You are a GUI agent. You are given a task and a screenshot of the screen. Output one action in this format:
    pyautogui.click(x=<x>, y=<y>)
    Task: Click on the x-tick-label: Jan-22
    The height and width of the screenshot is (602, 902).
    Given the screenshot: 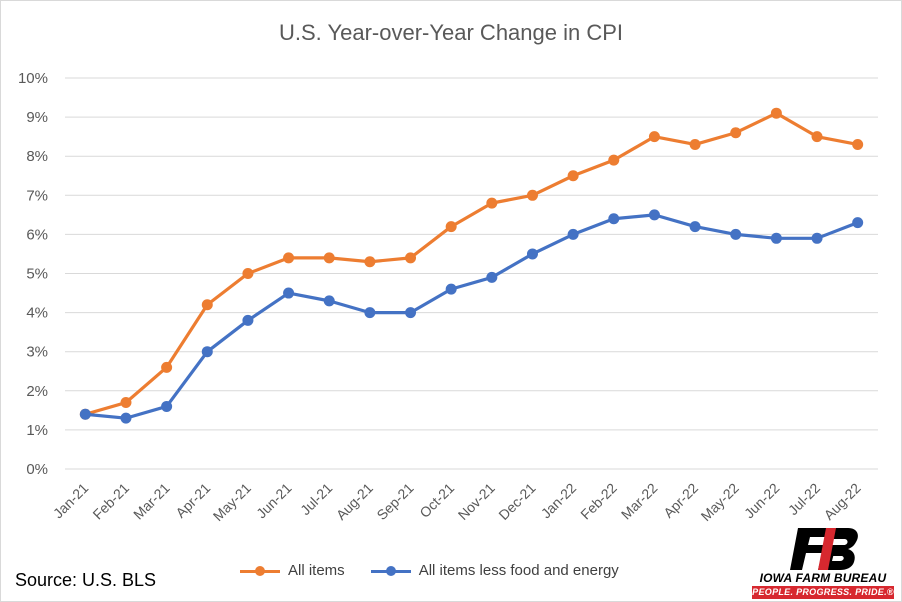 What is the action you would take?
    pyautogui.click(x=559, y=501)
    